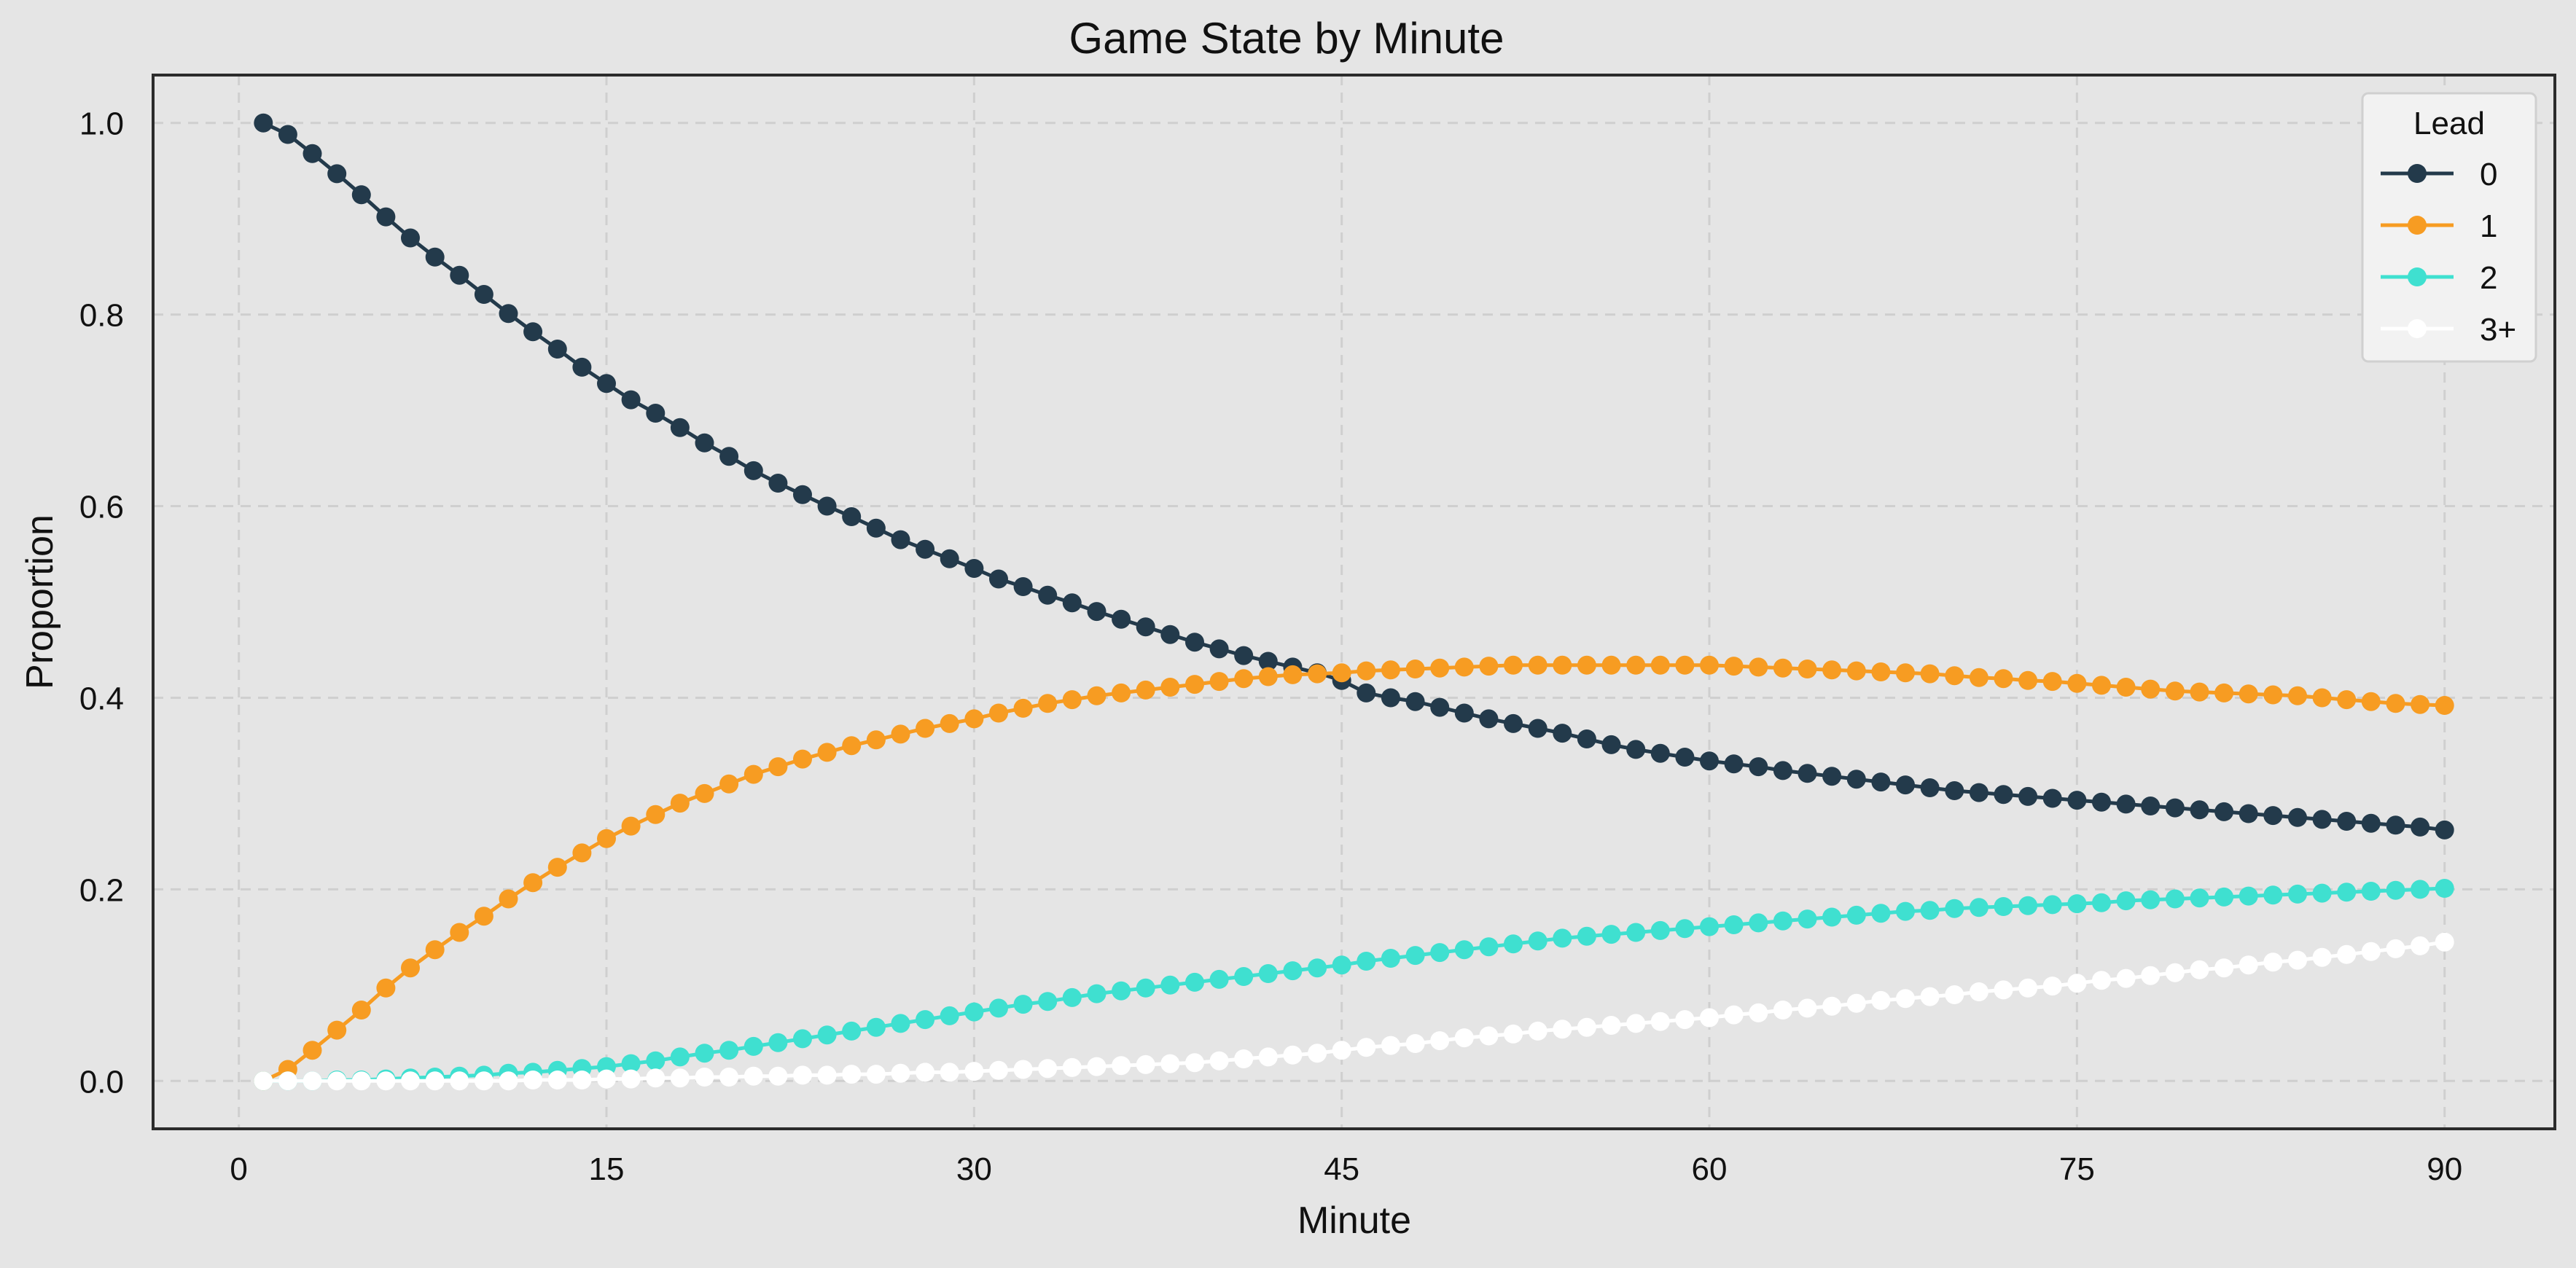 The width and height of the screenshot is (2576, 1268). Describe the element at coordinates (974, 1169) in the screenshot. I see `x-tick-label: 30` at that location.